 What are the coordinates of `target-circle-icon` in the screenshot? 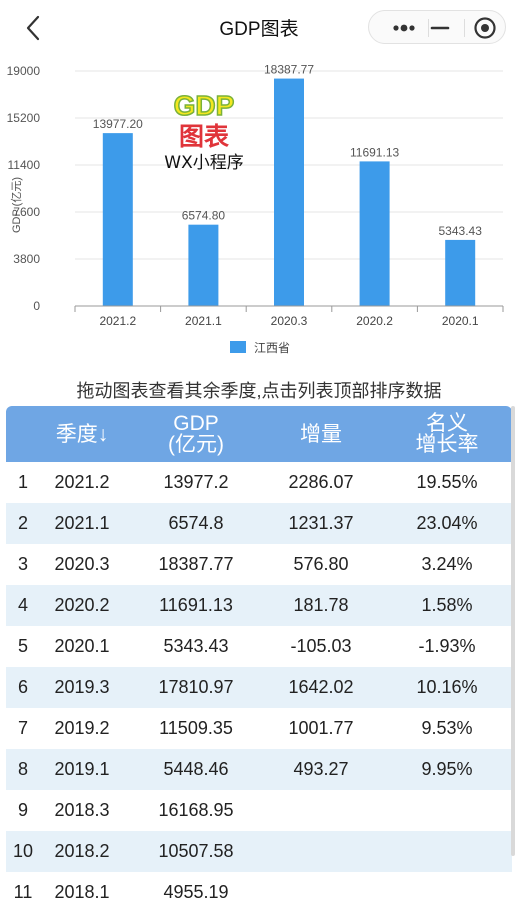 It's located at (485, 28).